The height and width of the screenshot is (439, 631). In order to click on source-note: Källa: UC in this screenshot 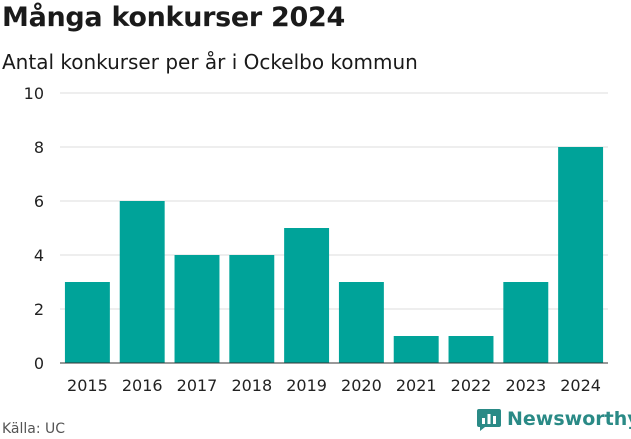, I will do `click(34, 429)`.